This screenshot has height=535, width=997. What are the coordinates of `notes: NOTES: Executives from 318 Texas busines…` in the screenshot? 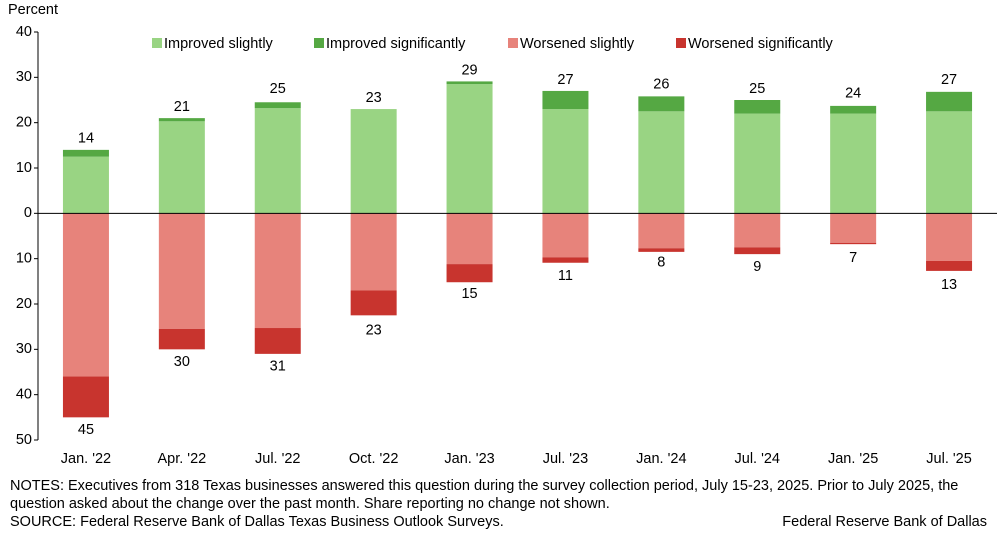 It's located at (484, 495).